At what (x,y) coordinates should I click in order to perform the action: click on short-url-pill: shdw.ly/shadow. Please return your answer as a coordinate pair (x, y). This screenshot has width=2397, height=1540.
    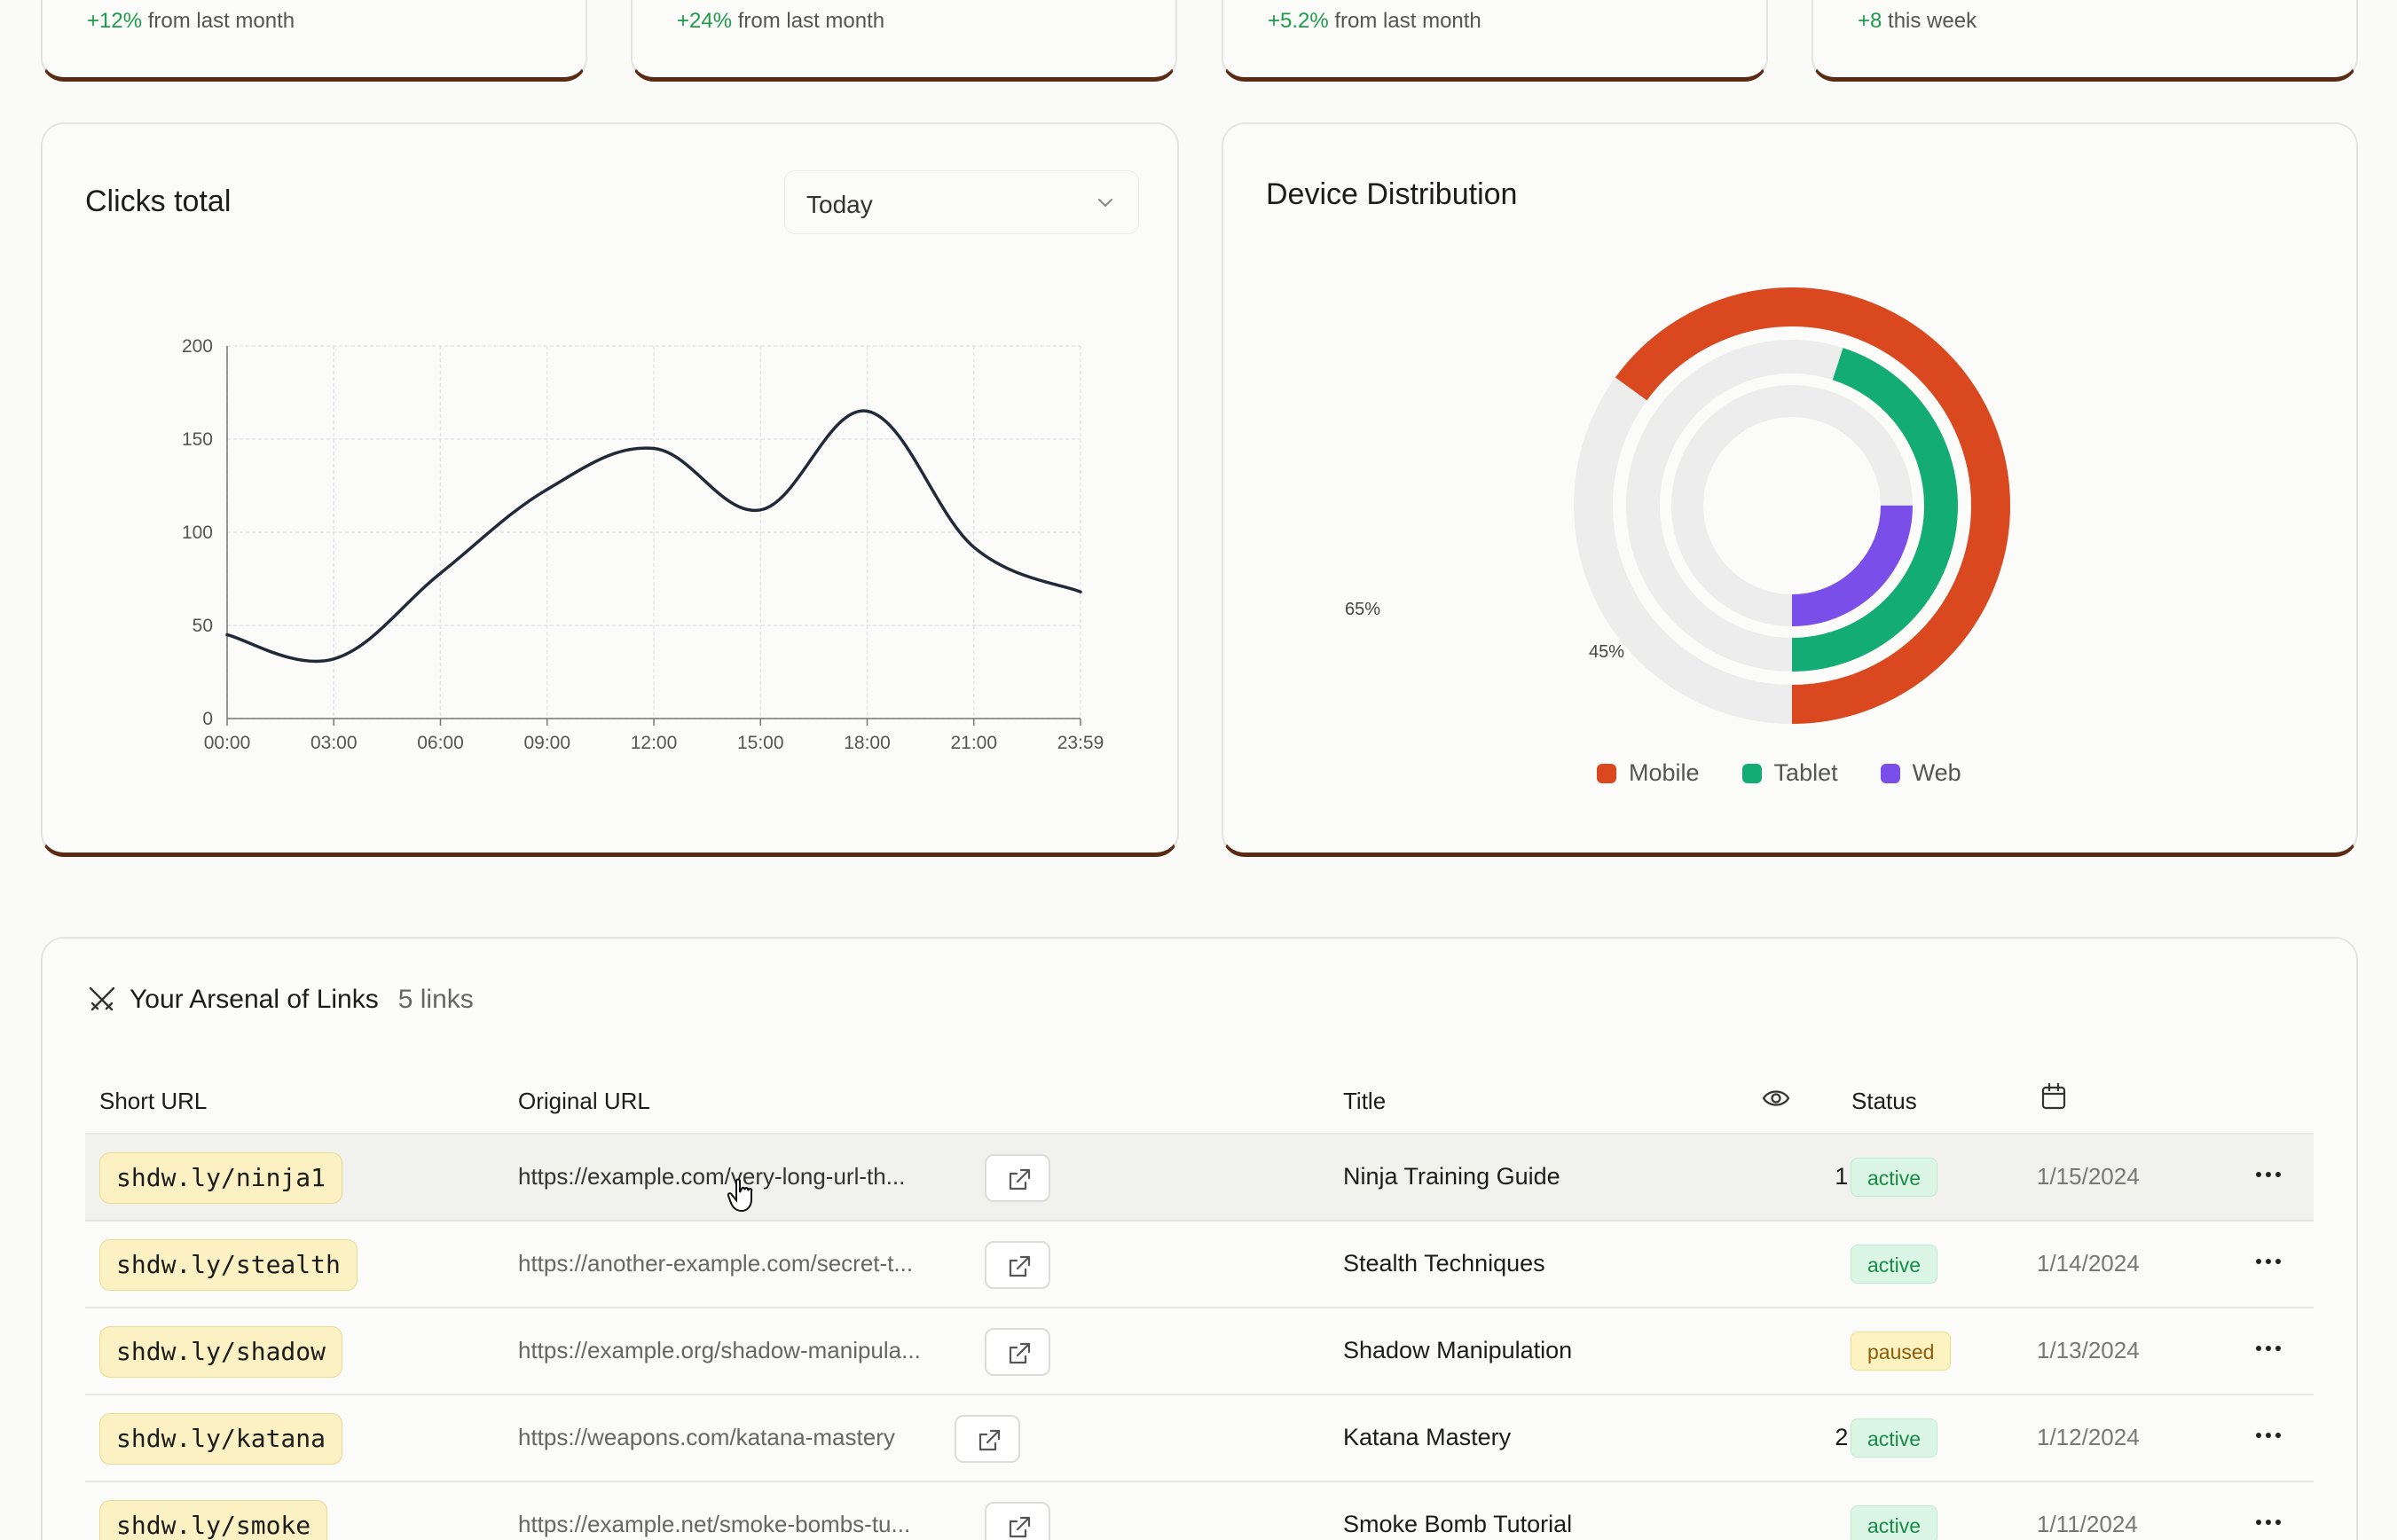
    Looking at the image, I should click on (221, 1352).